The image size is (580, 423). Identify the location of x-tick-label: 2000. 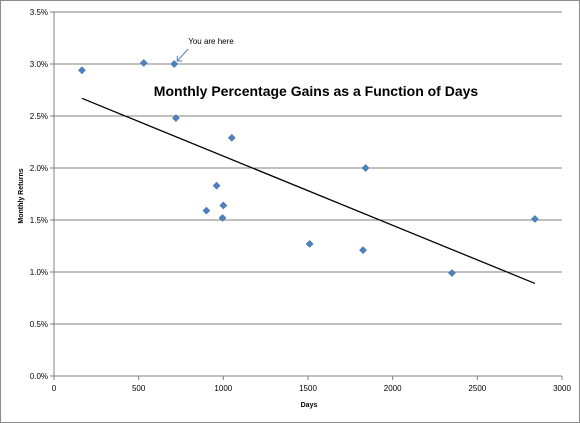
(393, 388).